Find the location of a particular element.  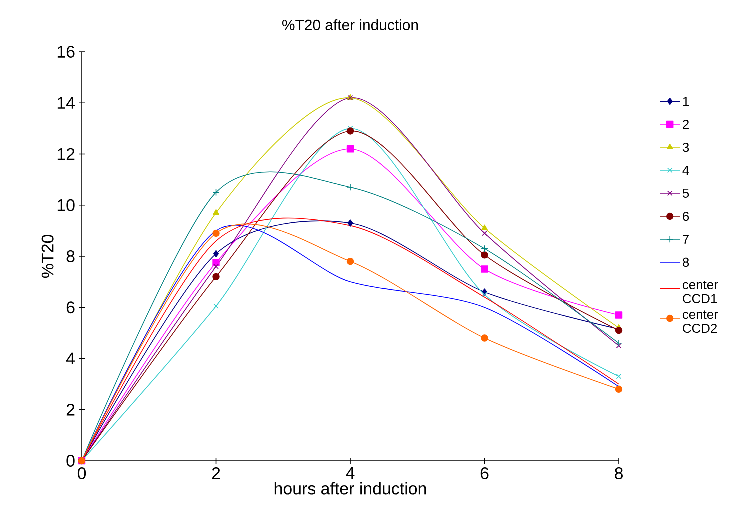

chart-title: %T20 after induction is located at coordinates (350, 25).